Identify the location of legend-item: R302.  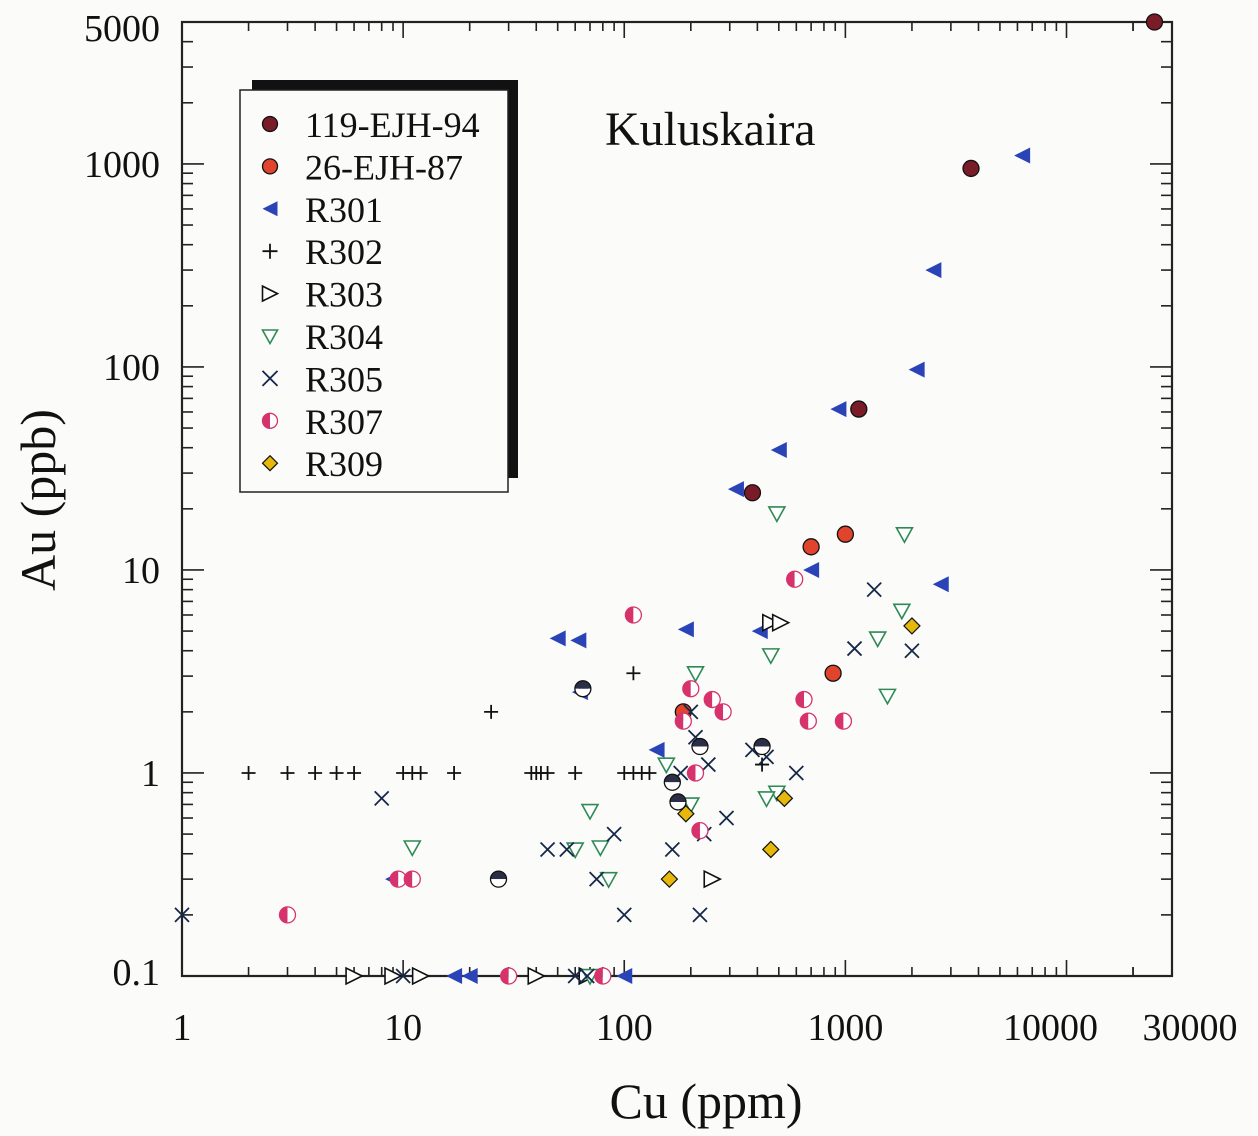
(322, 252).